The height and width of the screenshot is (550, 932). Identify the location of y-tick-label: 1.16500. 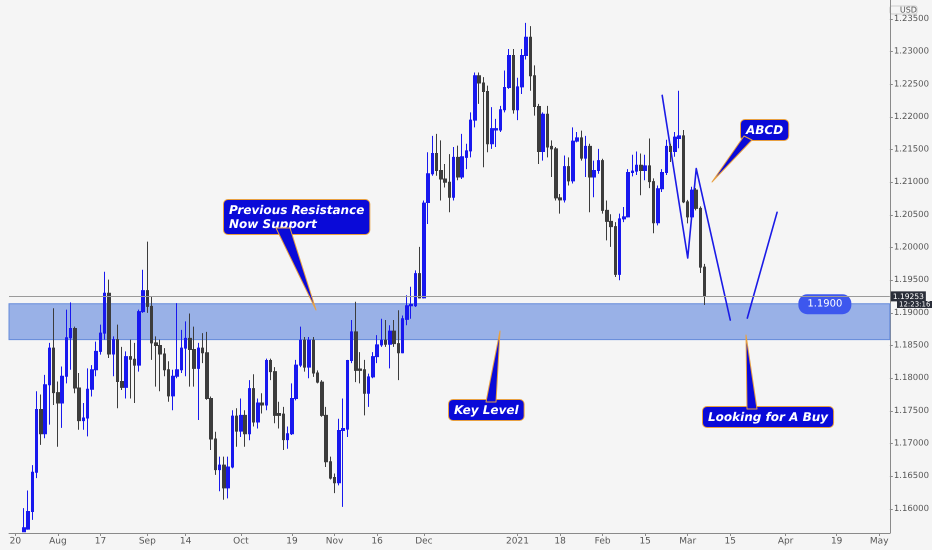
(912, 476).